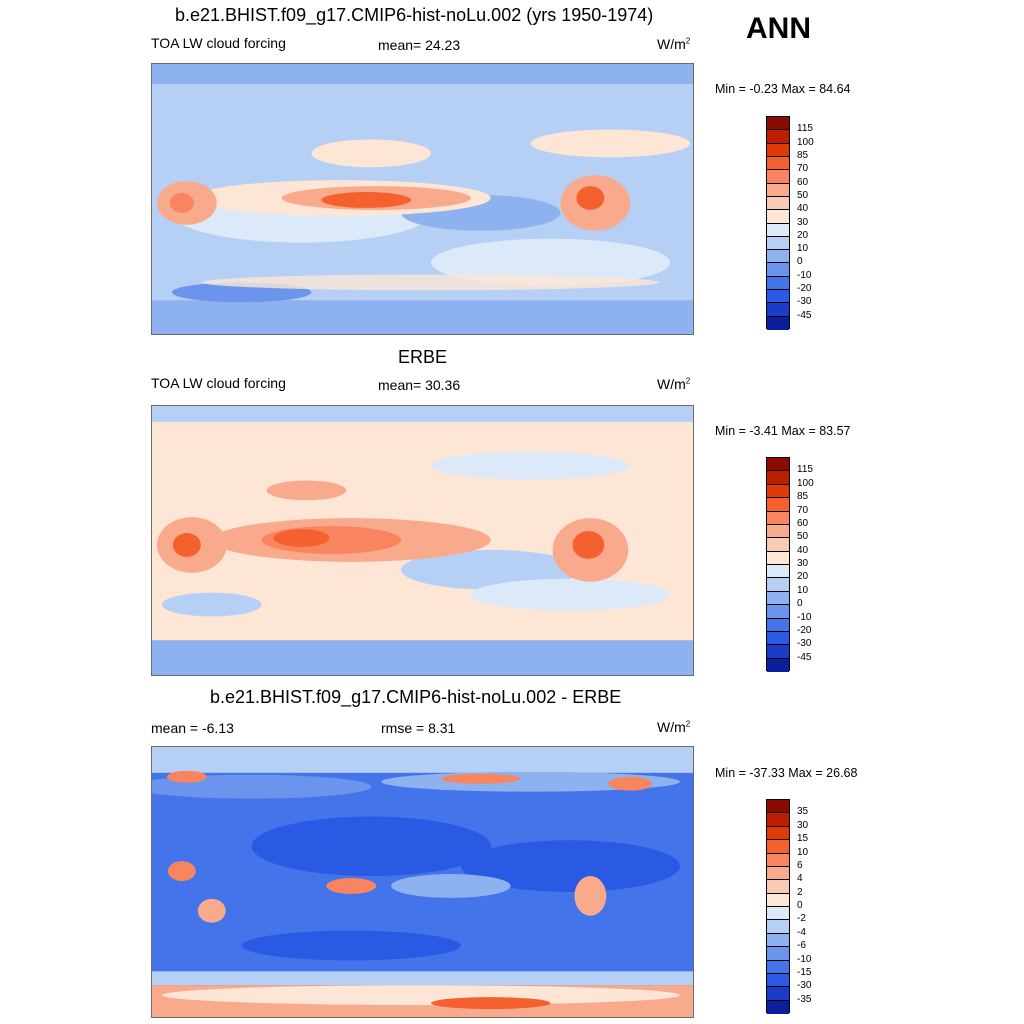 The image size is (1024, 1024). I want to click on panel-1-units: W/m2, so click(674, 44).